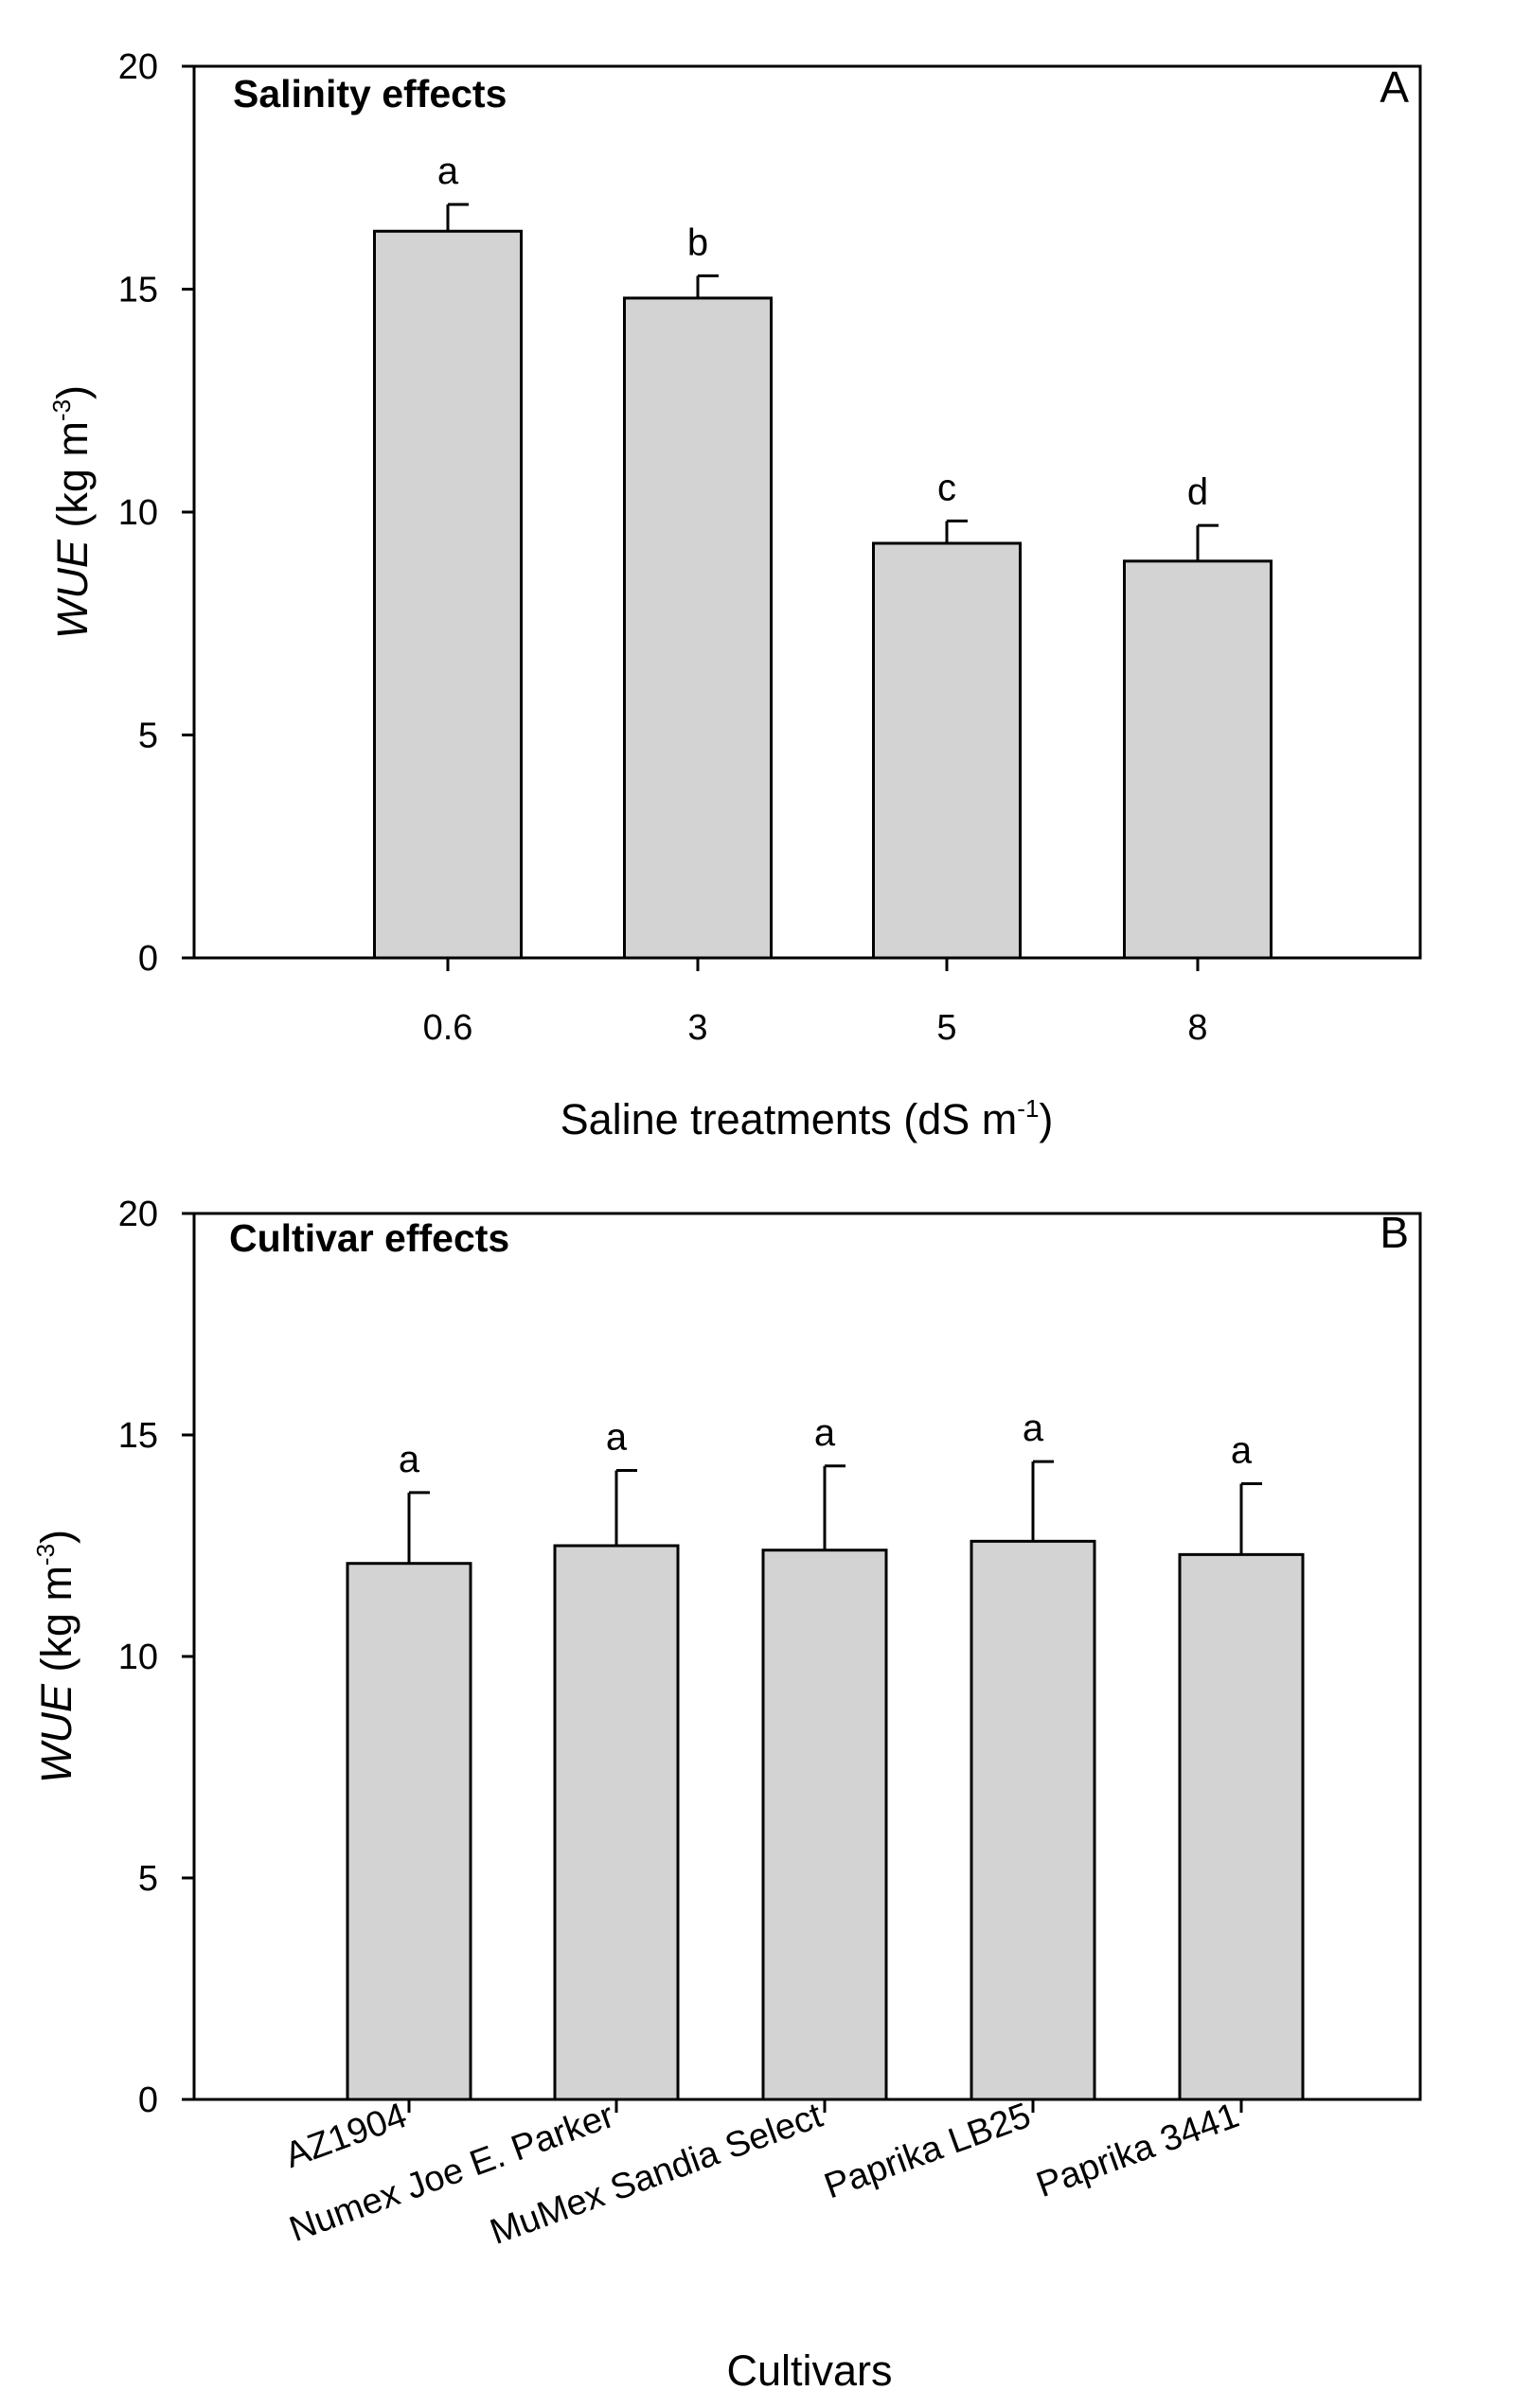 The image size is (1513, 2408). I want to click on panel-a-y-axis: 0 5 10 15 20, so click(156, 513).